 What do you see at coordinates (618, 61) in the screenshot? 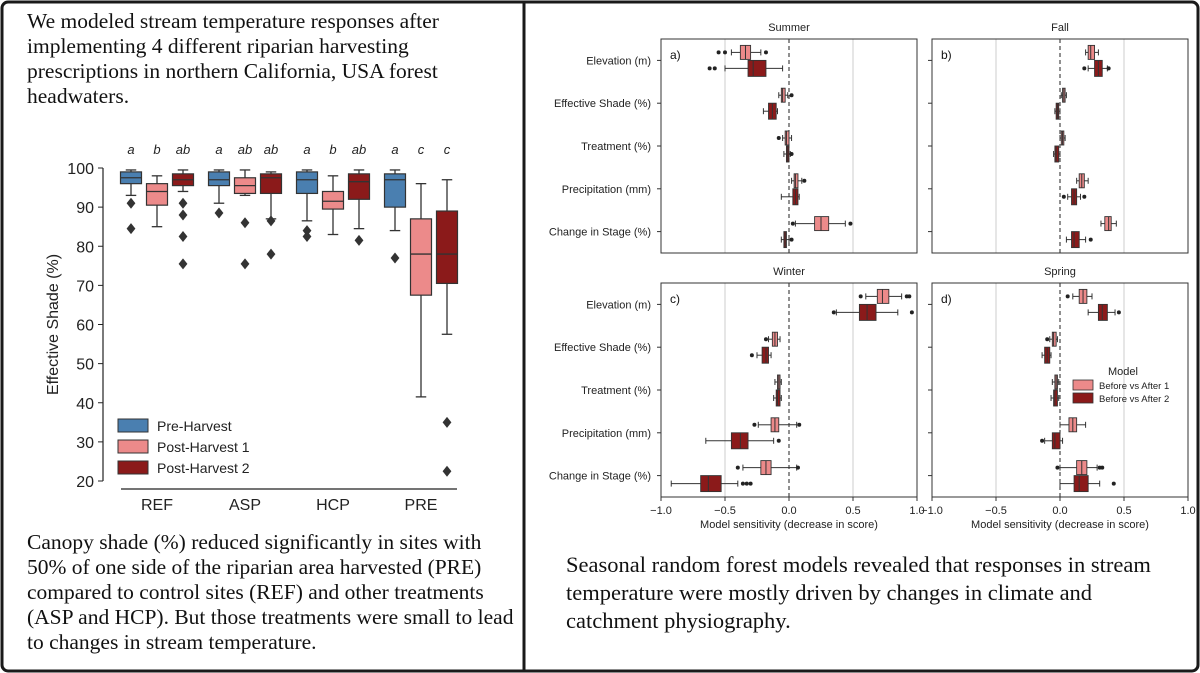
I see `feature-label: Elevation (m)` at bounding box center [618, 61].